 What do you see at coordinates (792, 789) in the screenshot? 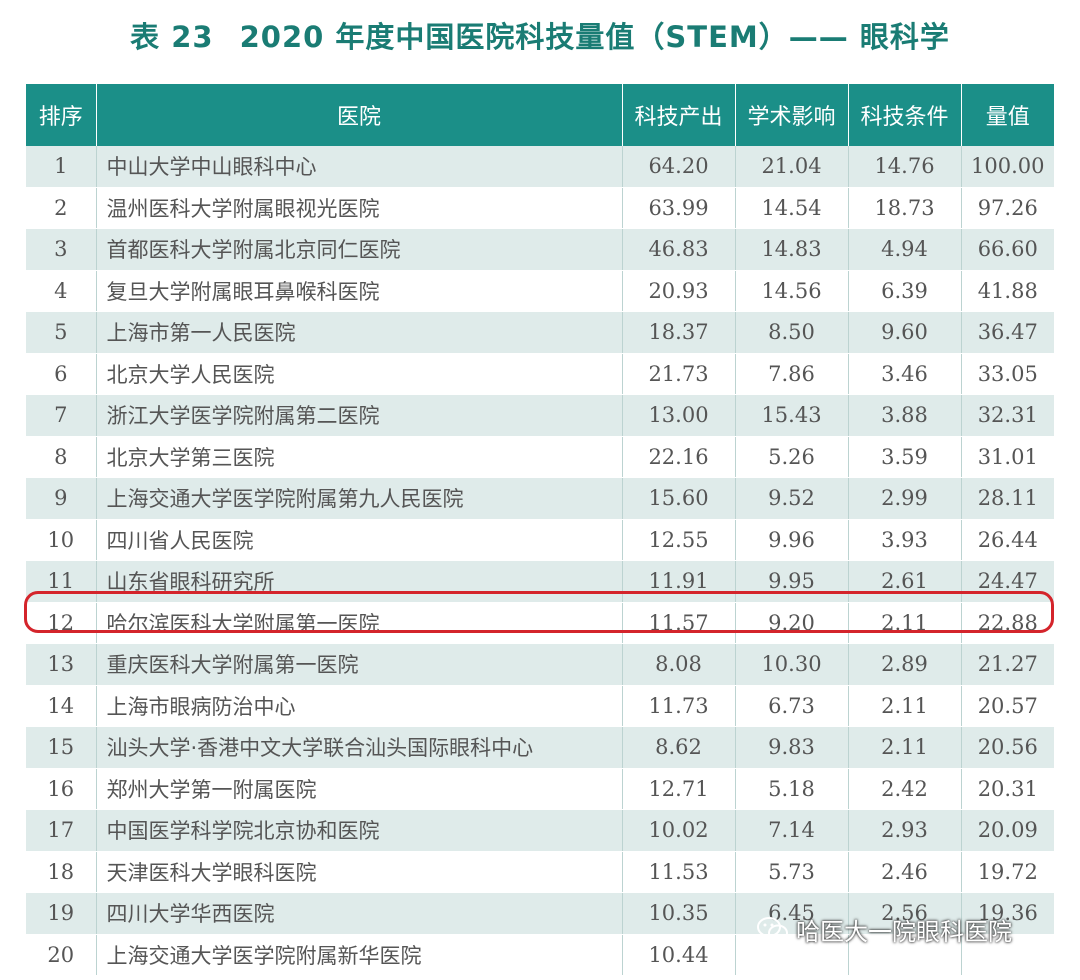
I see `impact-cell: 5.18` at bounding box center [792, 789].